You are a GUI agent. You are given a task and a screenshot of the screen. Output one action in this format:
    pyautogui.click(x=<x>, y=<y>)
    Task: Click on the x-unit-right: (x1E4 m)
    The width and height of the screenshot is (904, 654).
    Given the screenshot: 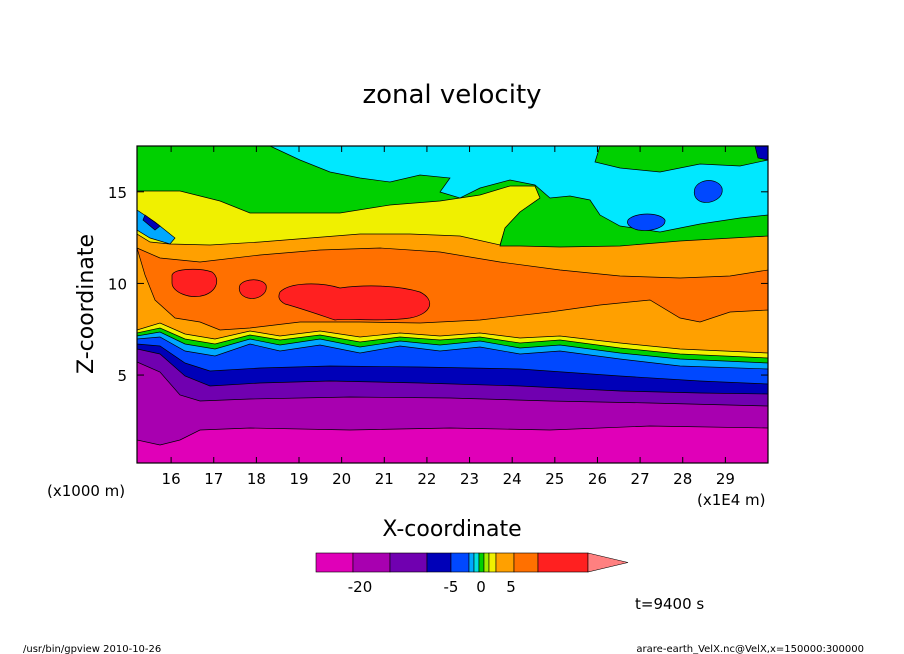 What is the action you would take?
    pyautogui.click(x=731, y=500)
    